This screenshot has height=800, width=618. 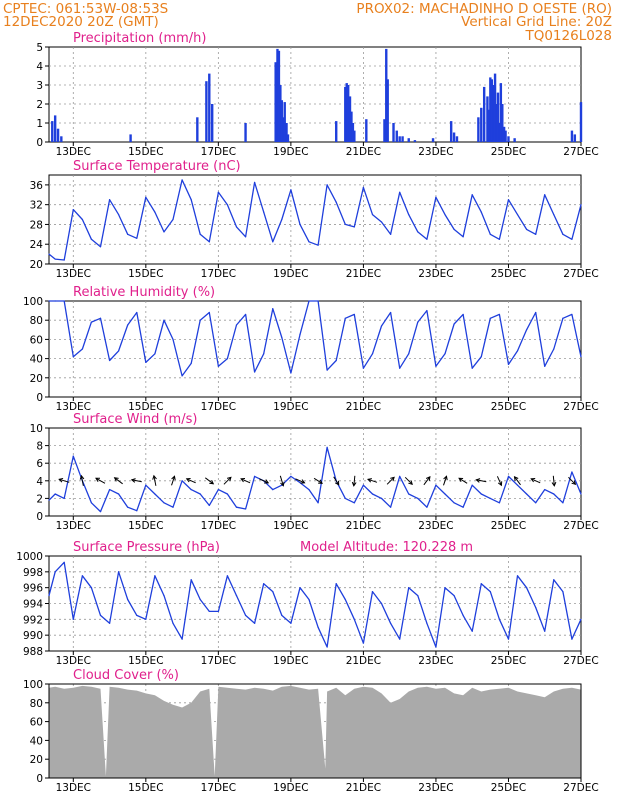 What do you see at coordinates (508, 274) in the screenshot?
I see `temp-xtick-label-25DEC: 25DEC` at bounding box center [508, 274].